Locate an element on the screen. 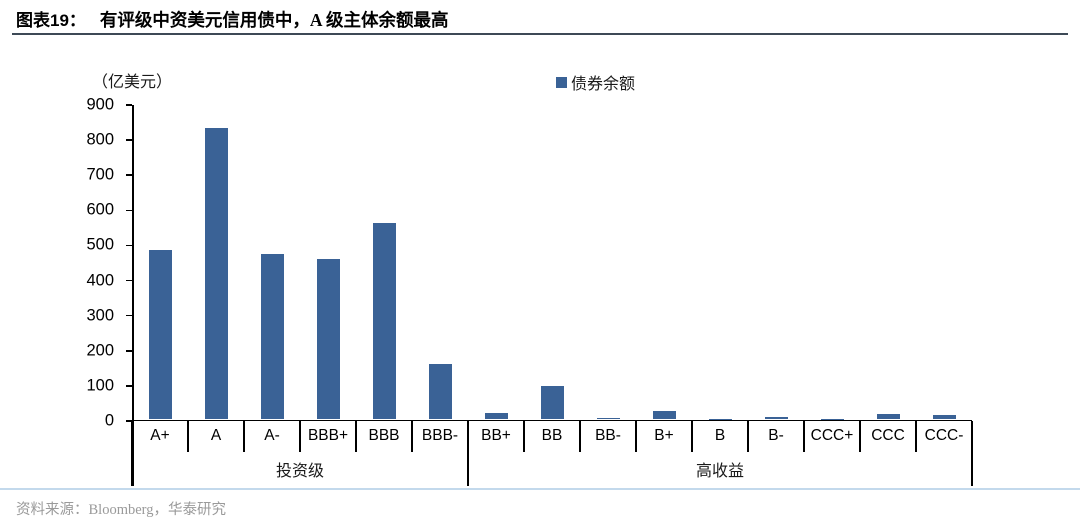 The height and width of the screenshot is (528, 1080). group-label: 投资级 is located at coordinates (300, 471).